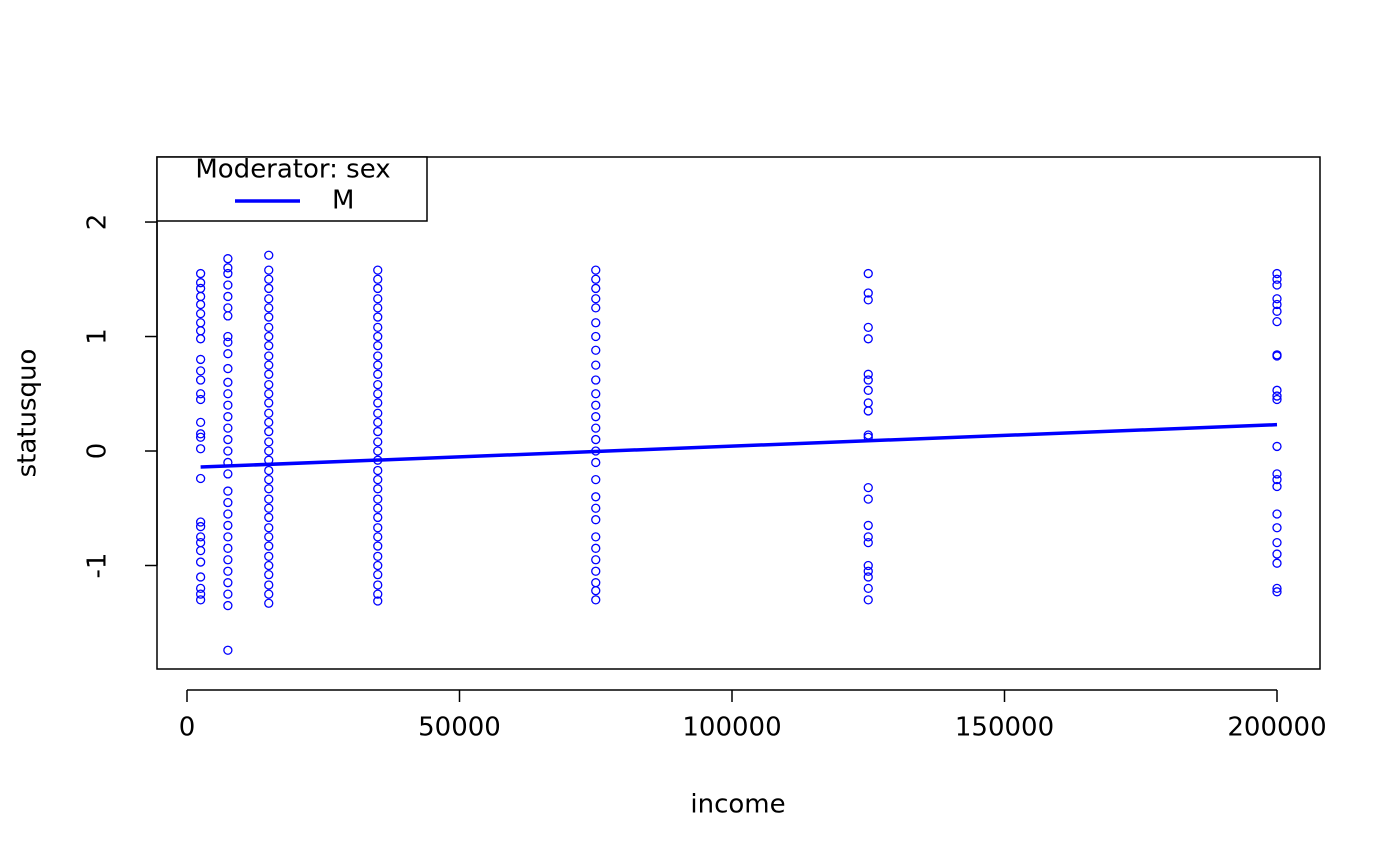 The height and width of the screenshot is (866, 1400). Describe the element at coordinates (98, 222) in the screenshot. I see `y-tick-label: 2` at that location.